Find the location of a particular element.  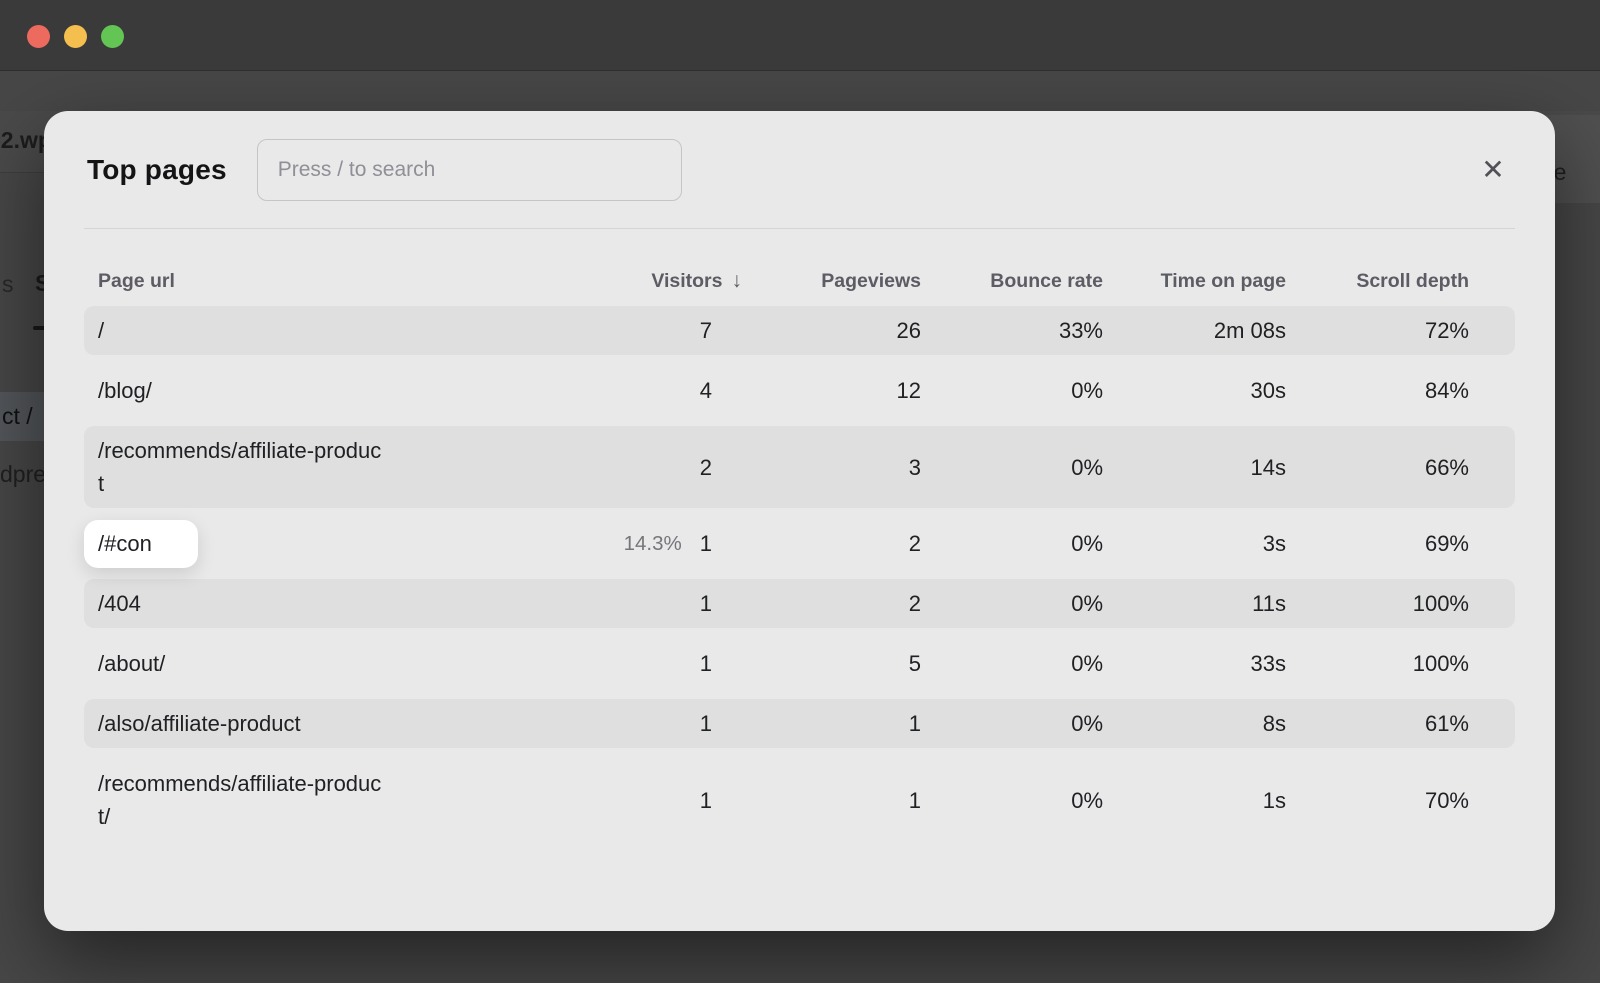

scroll-depth-value: 66% is located at coordinates (1446, 467).